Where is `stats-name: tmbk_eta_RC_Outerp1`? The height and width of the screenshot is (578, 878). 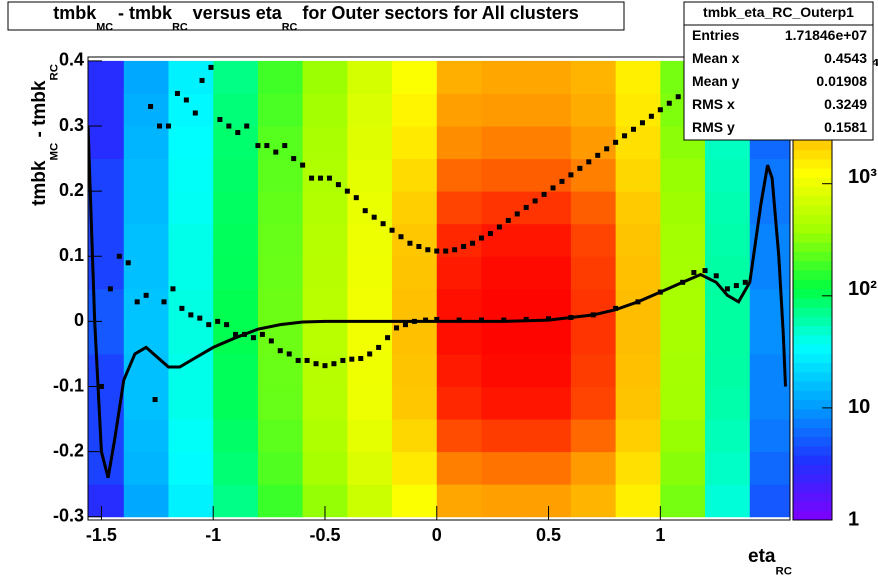
stats-name: tmbk_eta_RC_Outerp1 is located at coordinates (778, 12).